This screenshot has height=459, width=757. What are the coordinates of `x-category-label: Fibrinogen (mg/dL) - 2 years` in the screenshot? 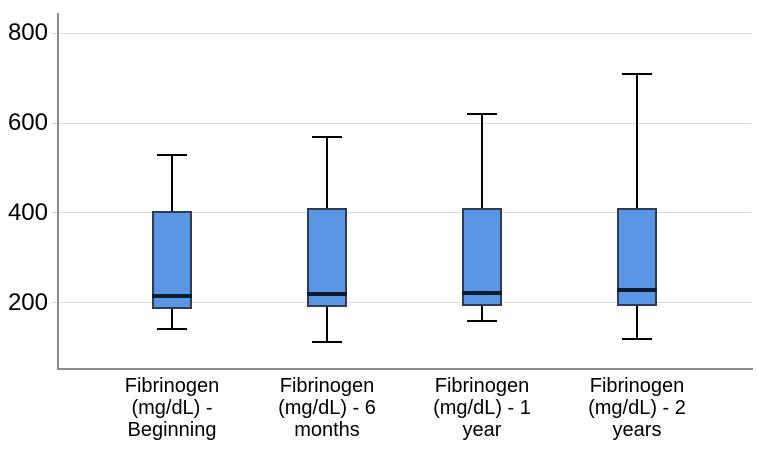 It's located at (637, 408).